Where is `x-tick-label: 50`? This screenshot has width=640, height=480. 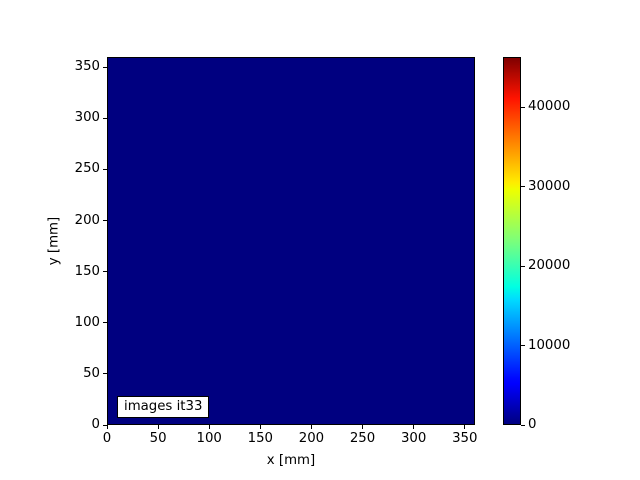
x-tick-label: 50 is located at coordinates (158, 438).